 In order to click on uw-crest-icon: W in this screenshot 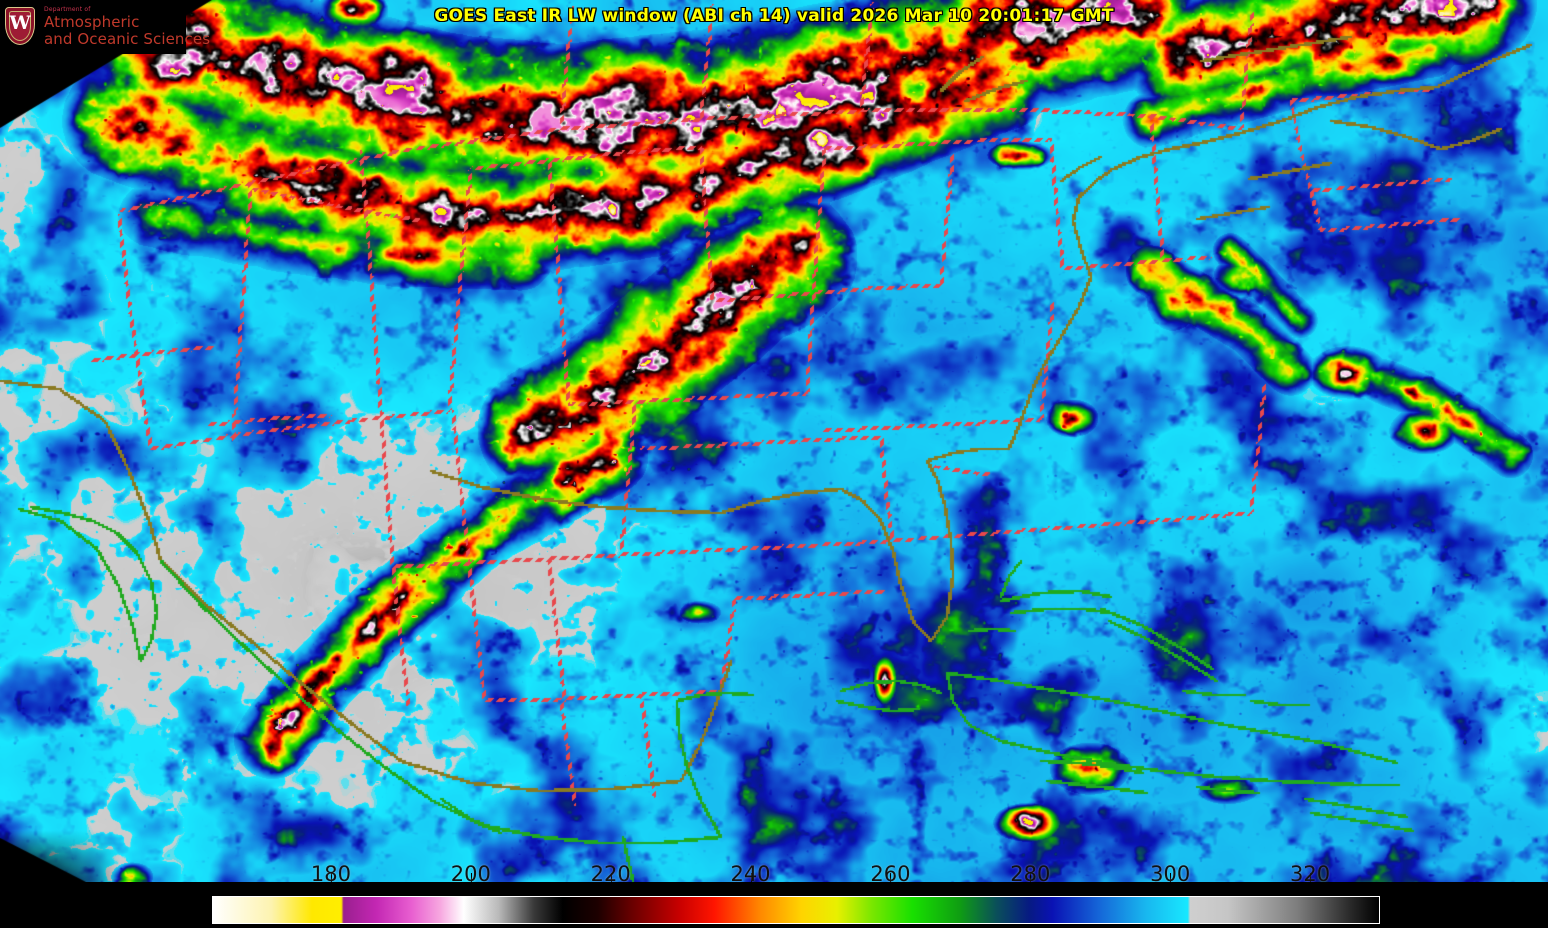, I will do `click(20, 27)`.